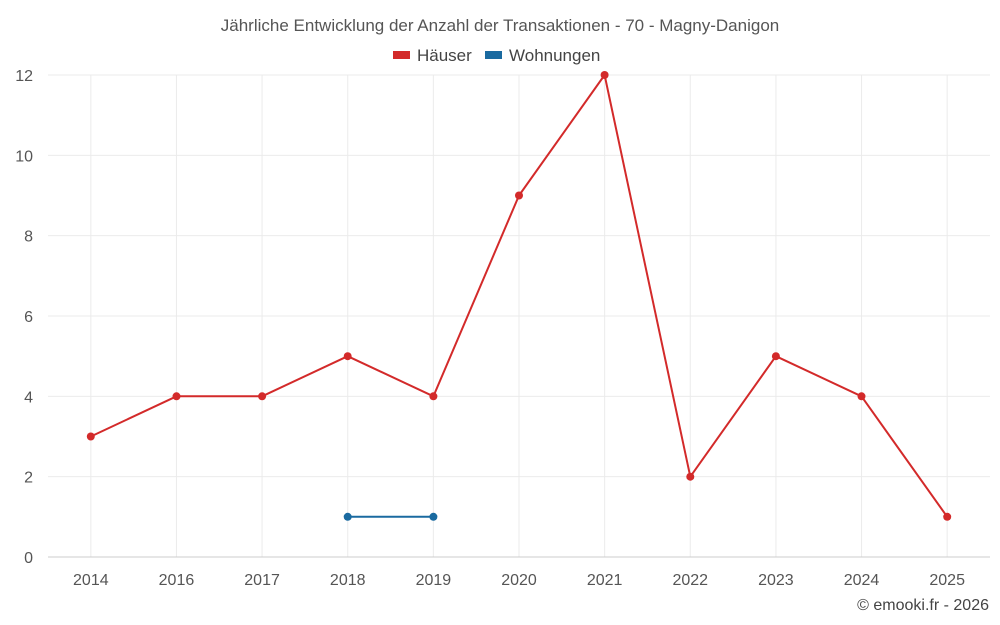 This screenshot has height=625, width=1000. I want to click on legend-swatch-wohnungen, so click(493, 55).